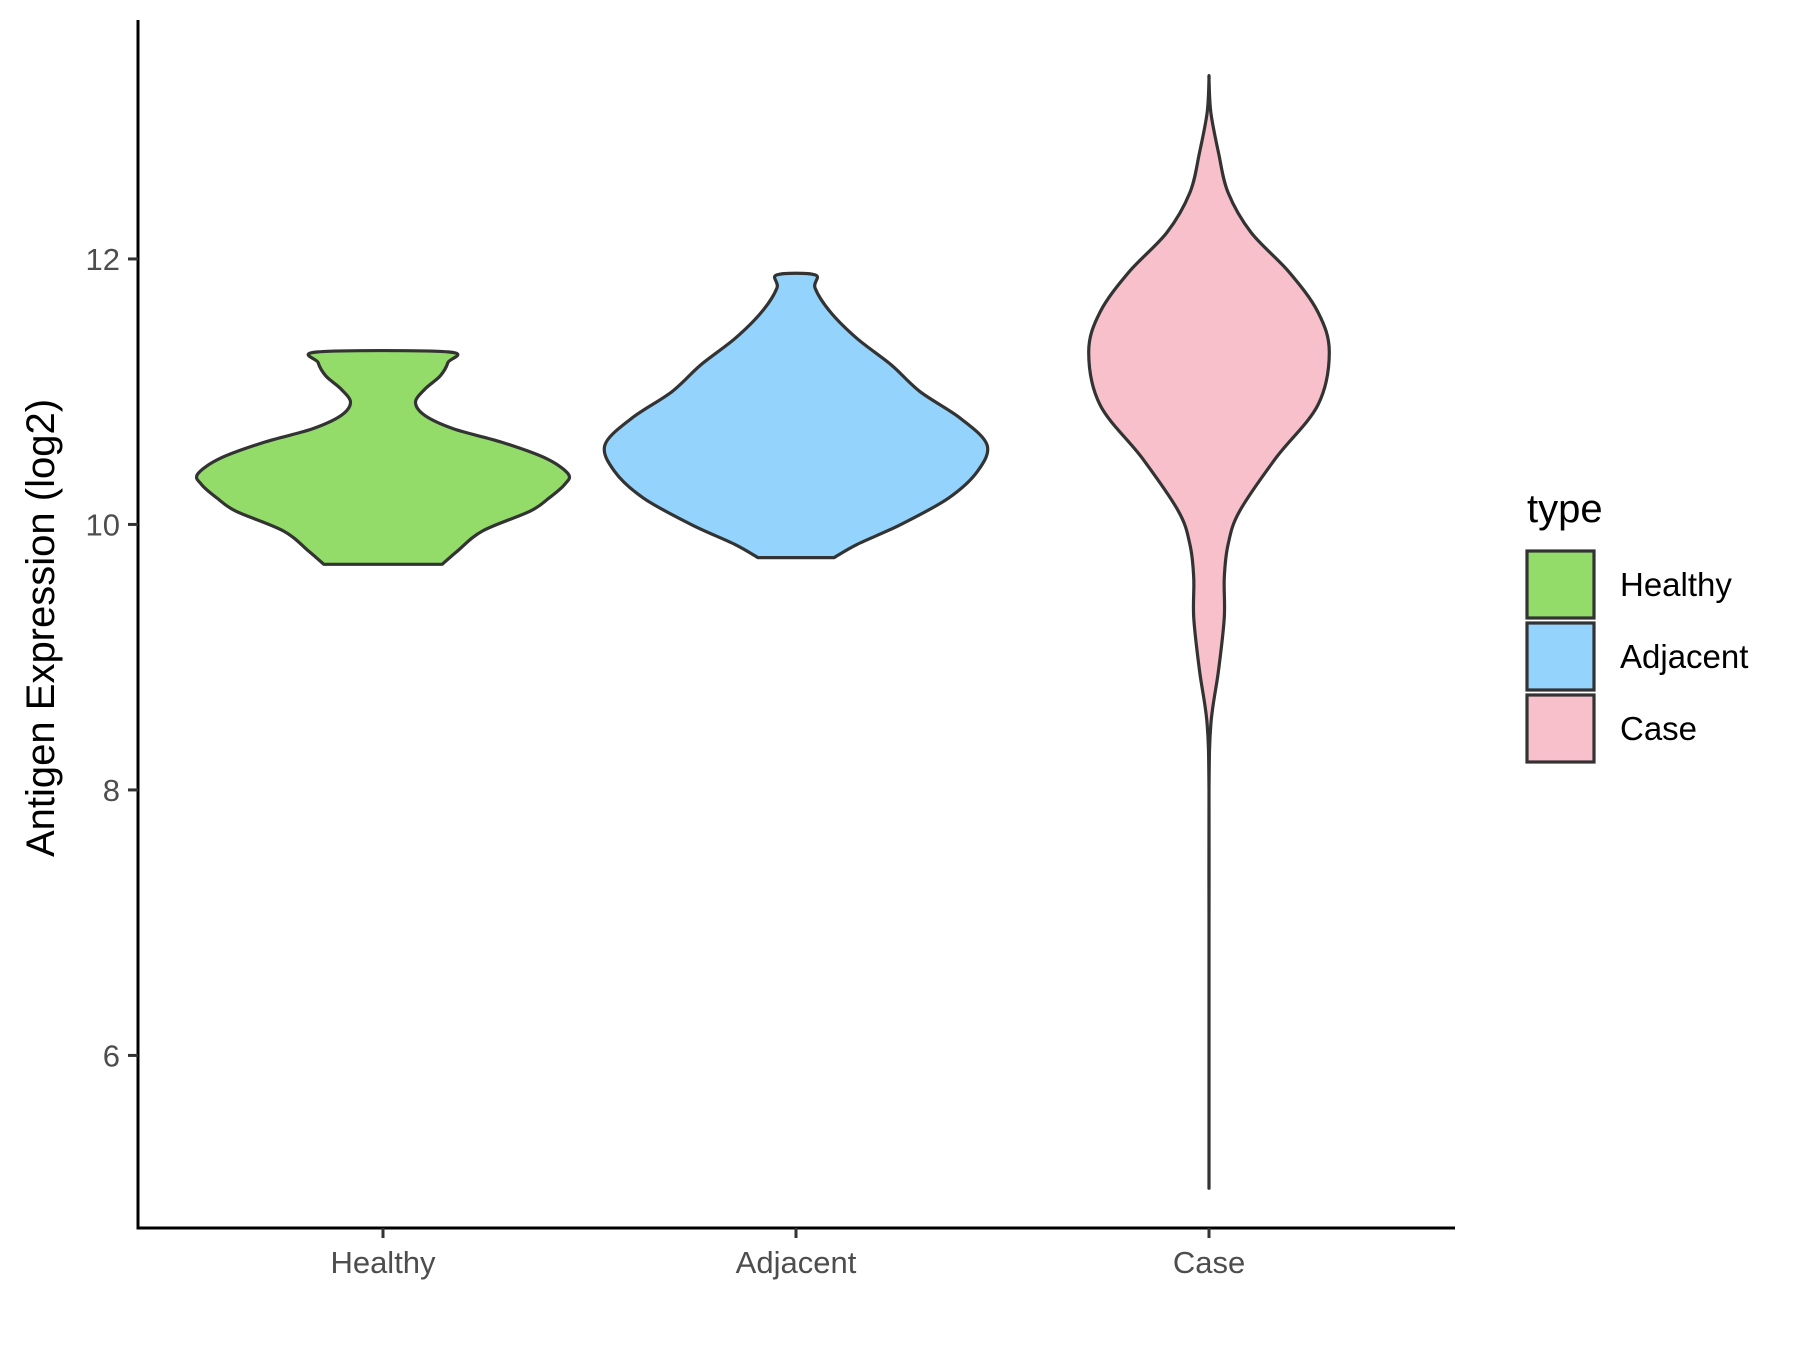 The width and height of the screenshot is (1800, 1350). Describe the element at coordinates (1676, 584) in the screenshot. I see `legend-label-healthy: Healthy` at that location.